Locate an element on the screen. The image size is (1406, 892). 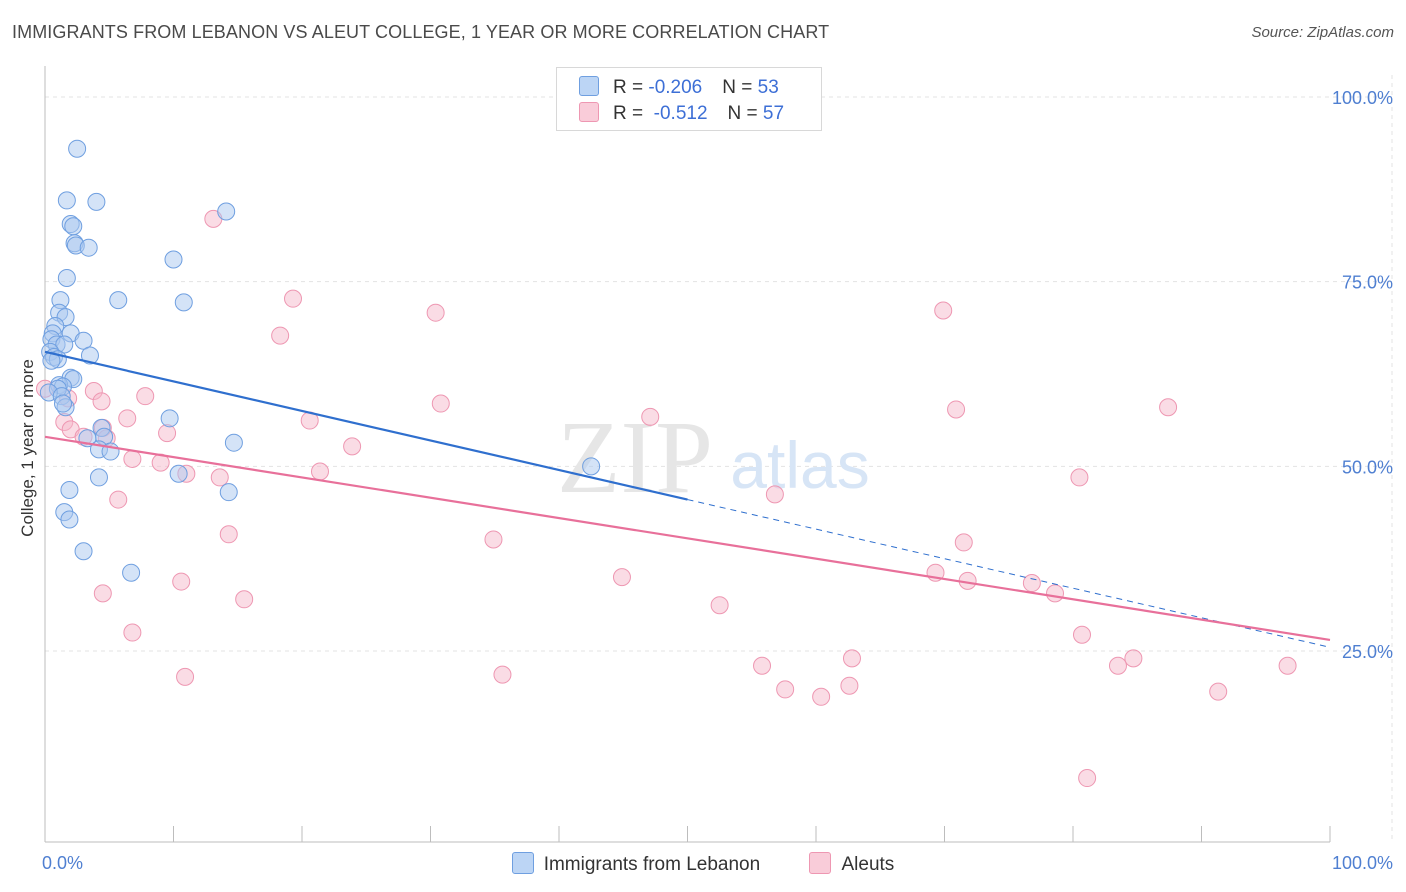
series-legend: Immigrants from Lebanon Aleuts is located at coordinates (703, 864).